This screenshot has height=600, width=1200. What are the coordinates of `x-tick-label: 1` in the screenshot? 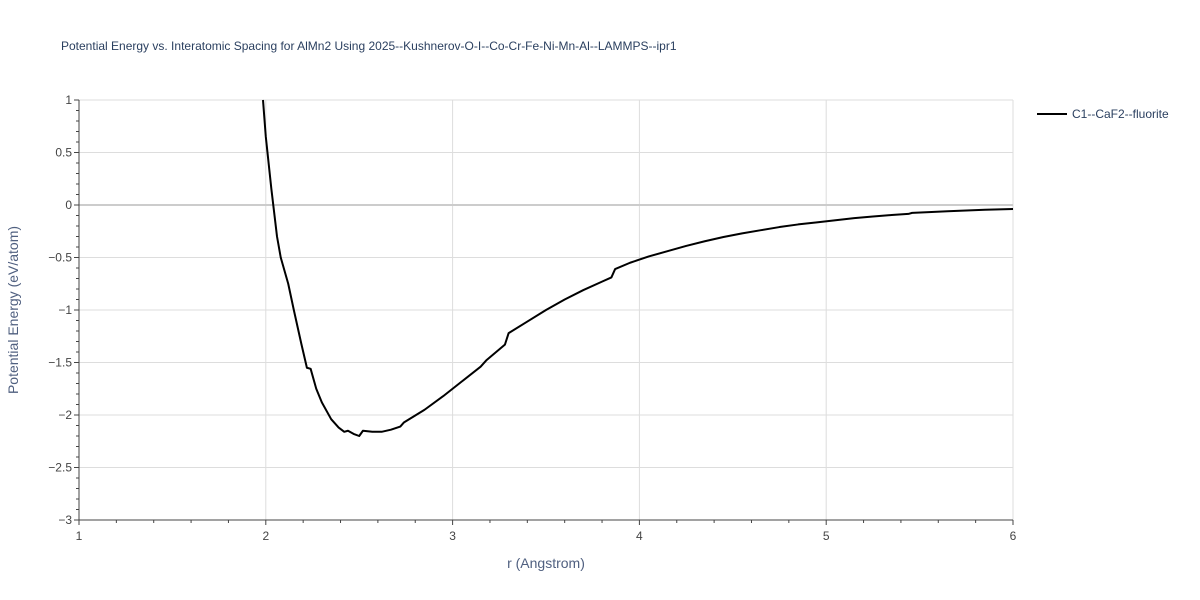 It's located at (79, 536).